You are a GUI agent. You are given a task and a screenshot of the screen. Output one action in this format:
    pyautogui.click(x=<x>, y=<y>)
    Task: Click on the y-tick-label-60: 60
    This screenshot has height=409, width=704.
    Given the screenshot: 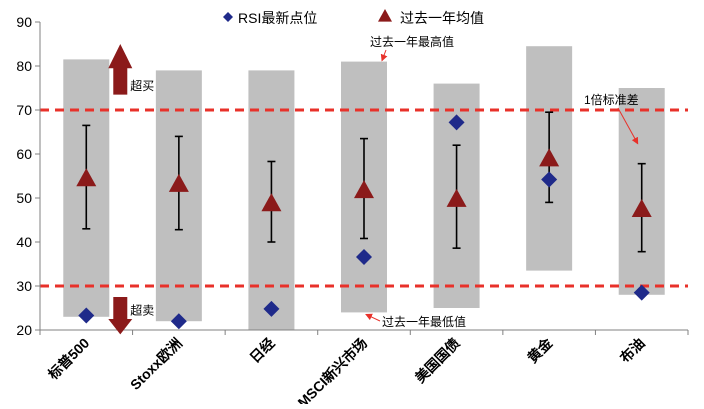 What is the action you would take?
    pyautogui.click(x=24, y=154)
    